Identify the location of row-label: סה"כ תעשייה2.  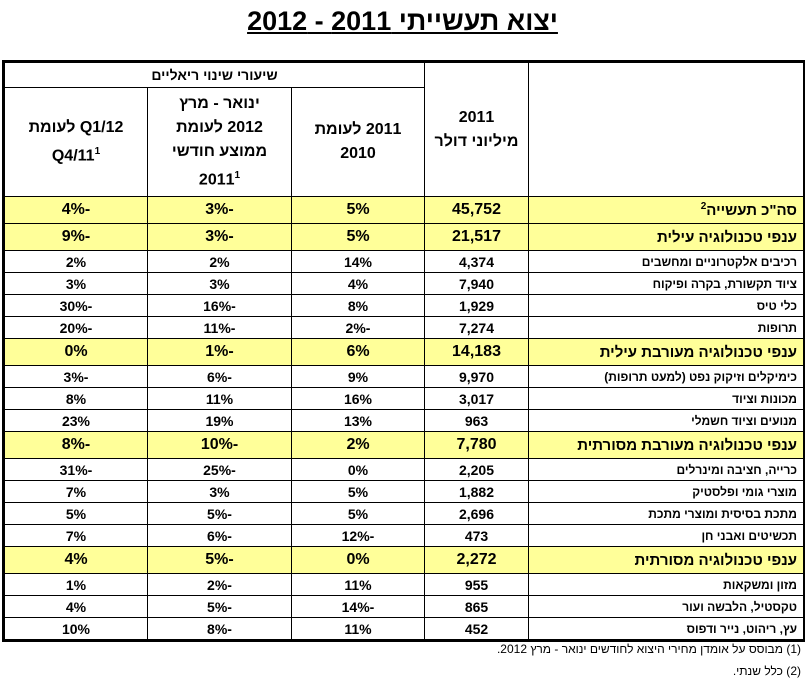
(666, 210).